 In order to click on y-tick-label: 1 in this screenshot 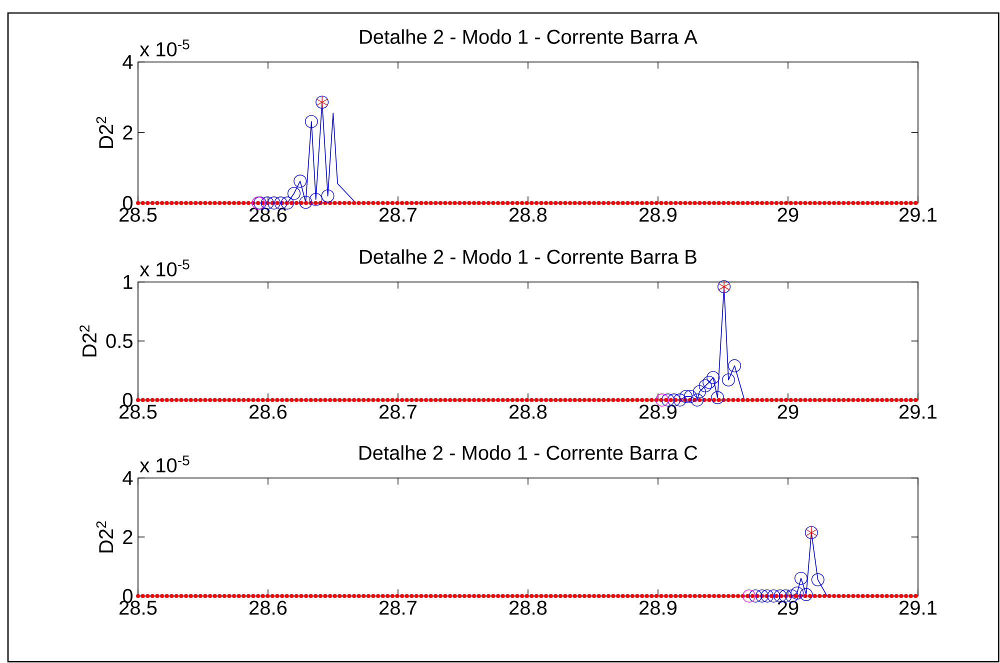, I will do `click(128, 282)`.